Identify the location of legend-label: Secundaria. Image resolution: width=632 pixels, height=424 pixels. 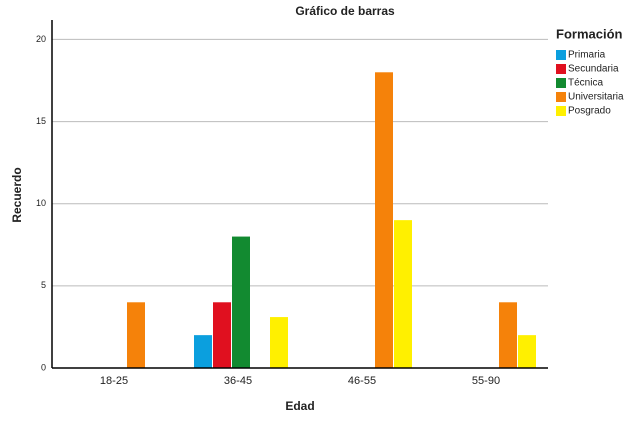
(593, 69).